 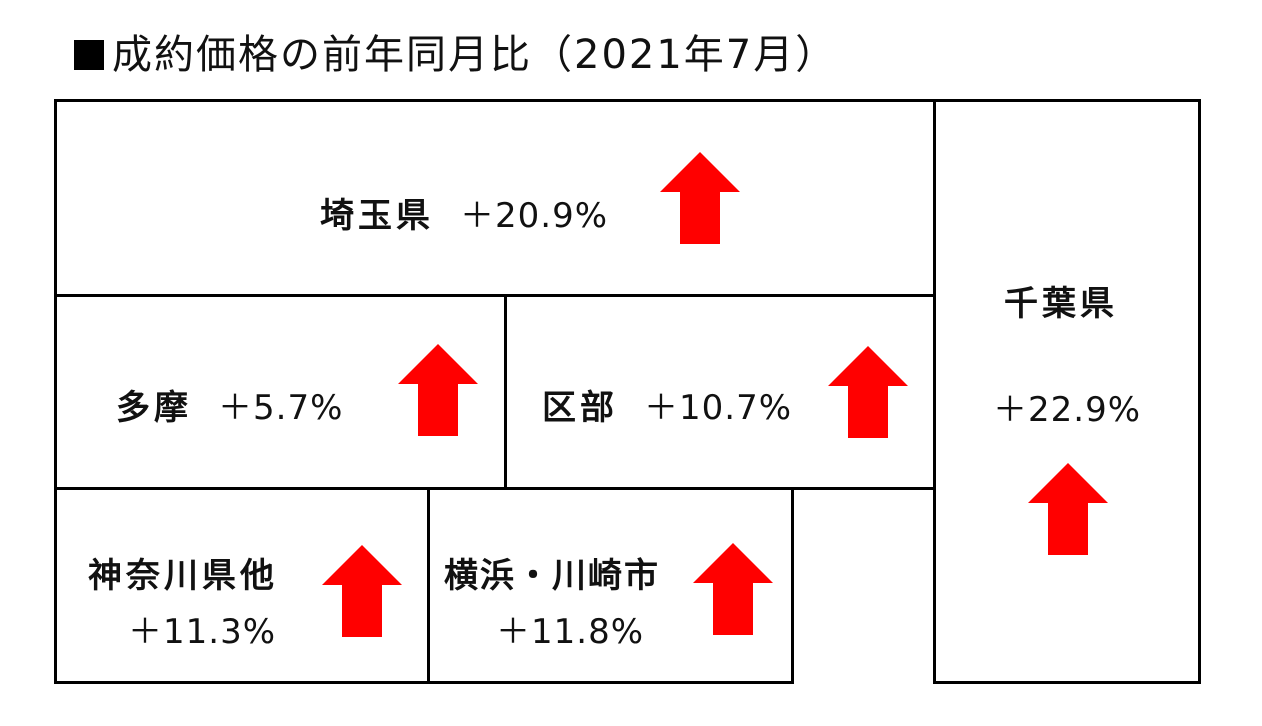 I want to click on tama-label: 多摩 ＋5.7%, so click(x=229, y=404).